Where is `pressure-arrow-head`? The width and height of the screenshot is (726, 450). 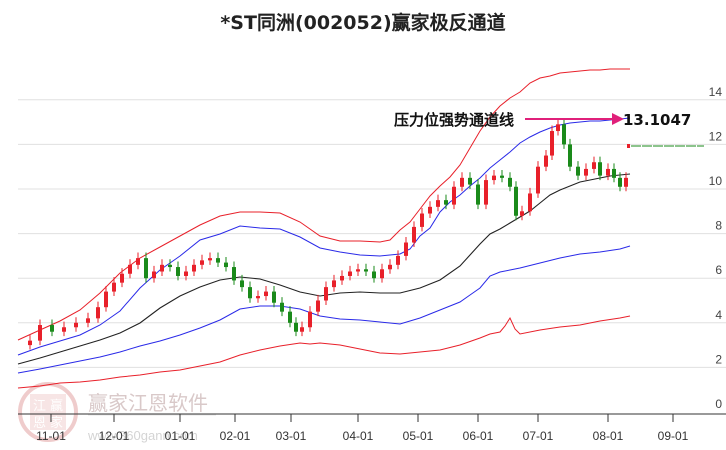
pressure-arrow-head is located at coordinates (618, 119).